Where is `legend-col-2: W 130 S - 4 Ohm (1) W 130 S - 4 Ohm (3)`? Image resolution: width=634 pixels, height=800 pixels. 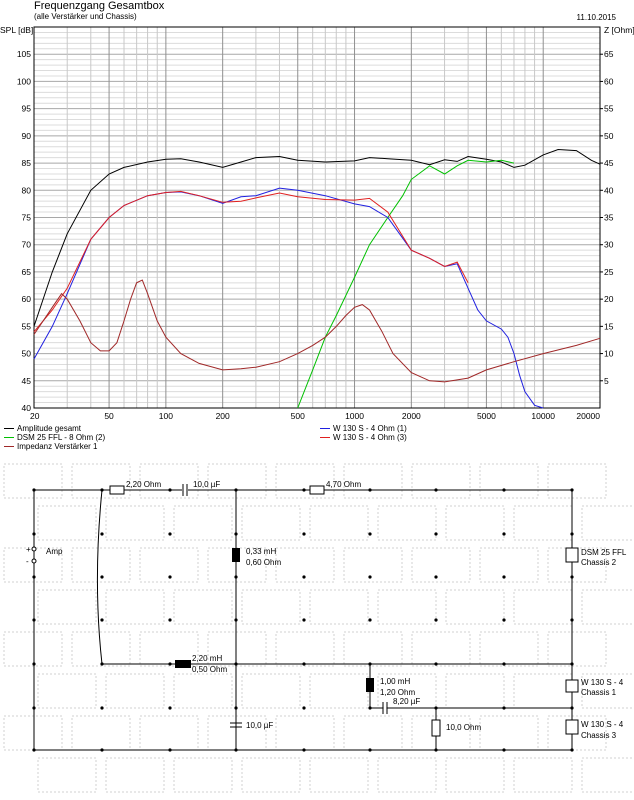
legend-col-2: W 130 S - 4 Ohm (1) W 130 S - 4 Ohm (3) is located at coordinates (363, 433).